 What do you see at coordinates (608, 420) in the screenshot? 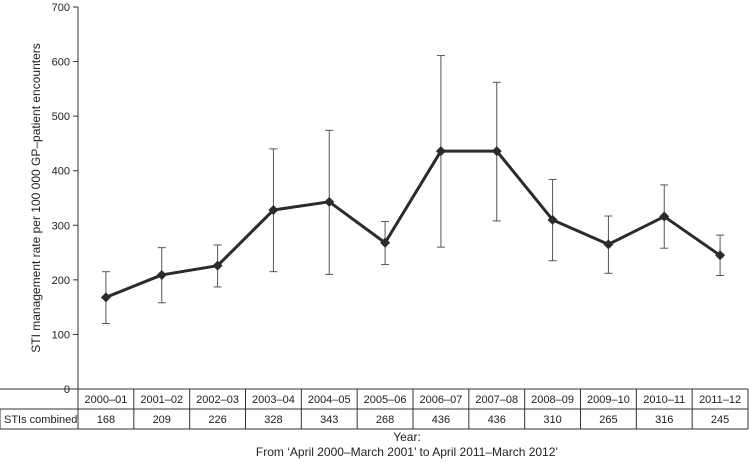
I see `table-cell: 265` at bounding box center [608, 420].